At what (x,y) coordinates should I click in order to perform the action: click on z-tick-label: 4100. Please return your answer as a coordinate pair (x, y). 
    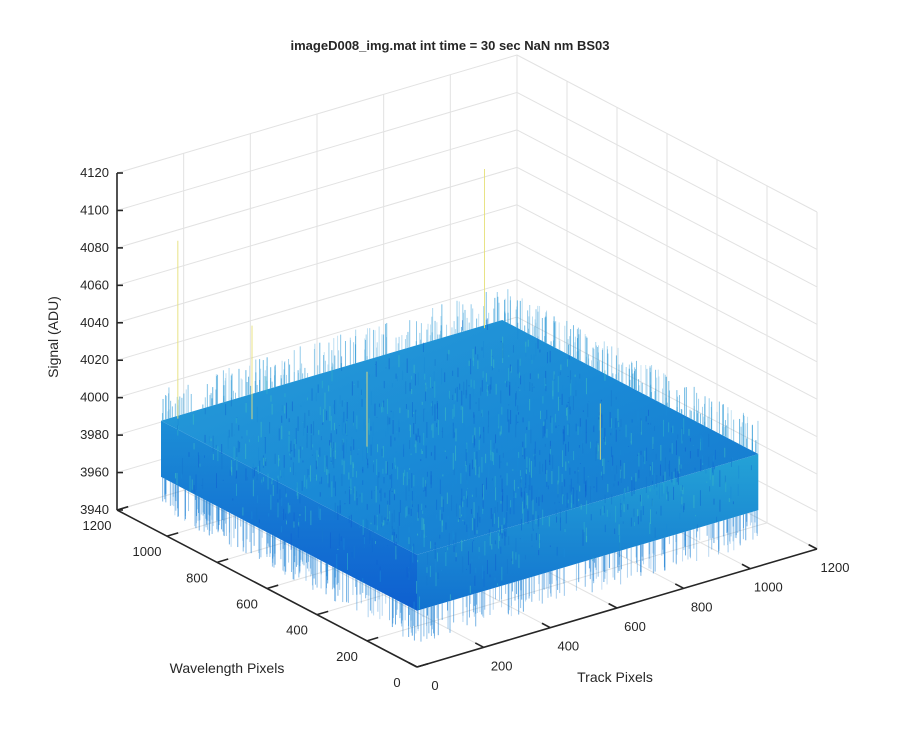
    Looking at the image, I should click on (94, 209).